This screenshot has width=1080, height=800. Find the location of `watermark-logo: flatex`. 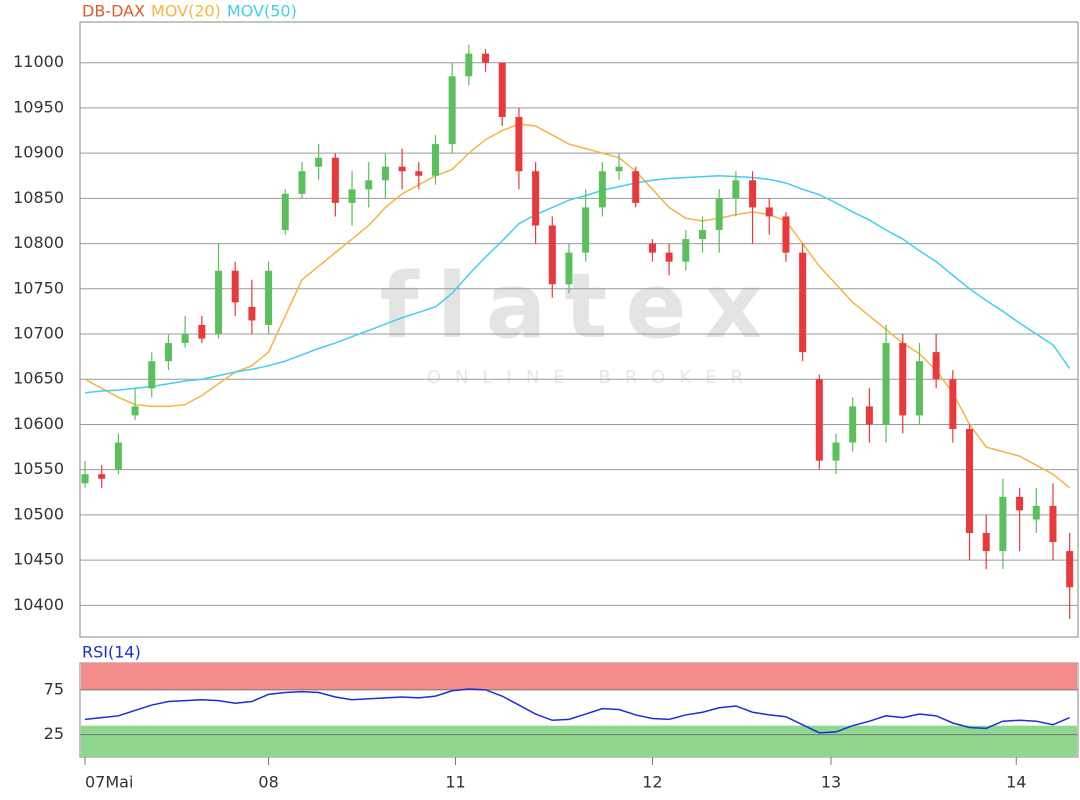

watermark-logo: flatex is located at coordinates (580, 306).